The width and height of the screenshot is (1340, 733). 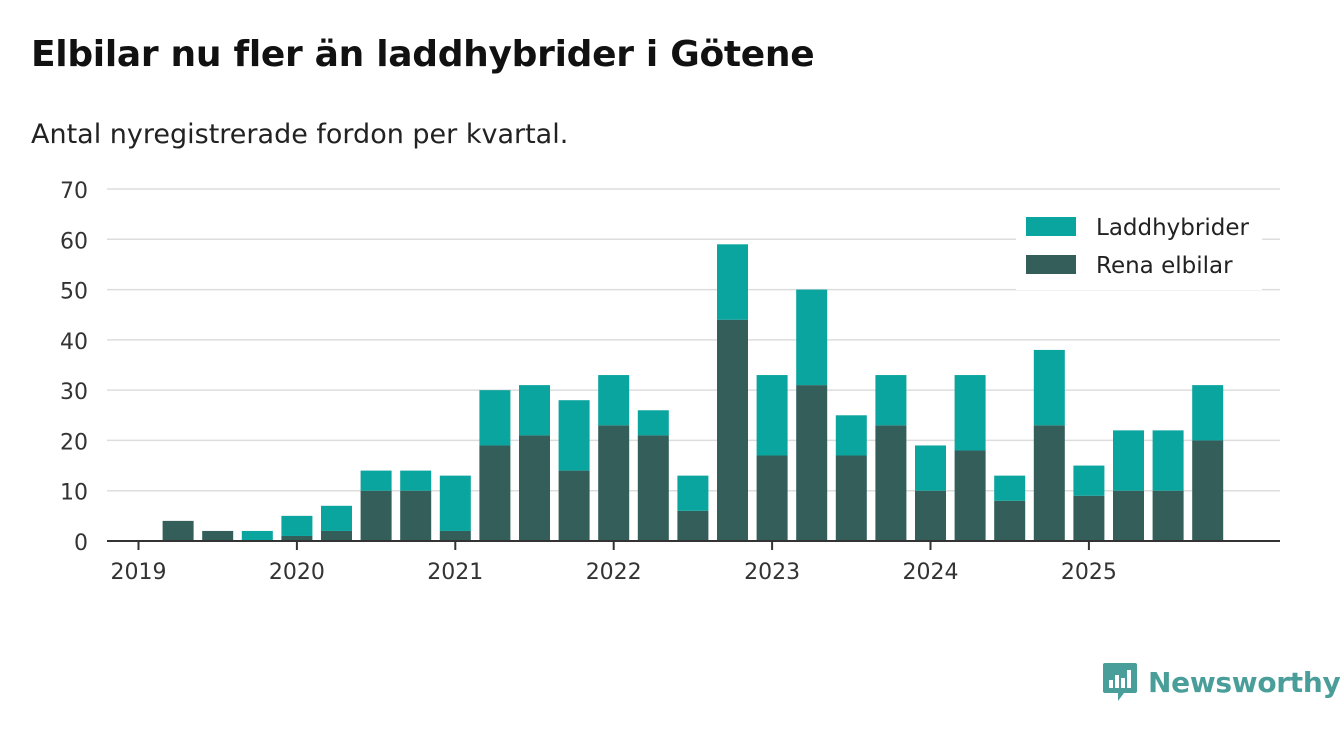 I want to click on y-tick-label: 10, so click(x=74, y=493).